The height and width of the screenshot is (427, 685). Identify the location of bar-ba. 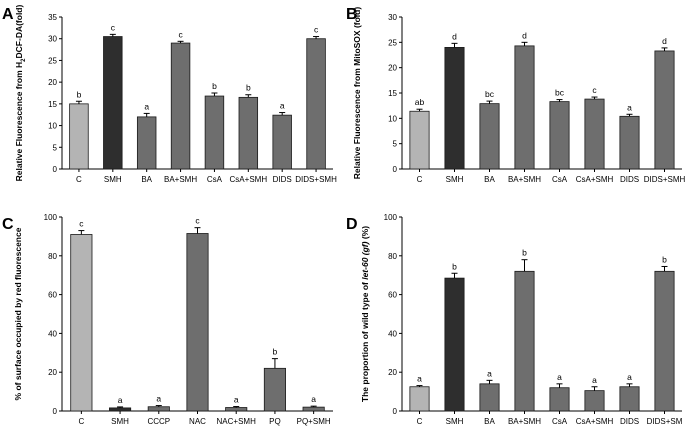
(489, 397).